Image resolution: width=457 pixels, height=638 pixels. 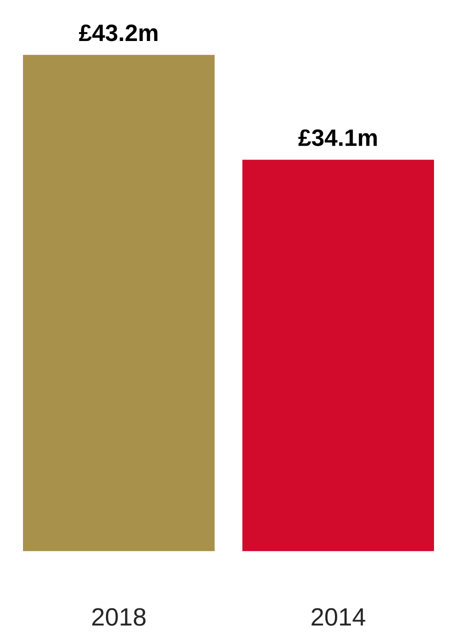 I want to click on data-label: £43.2m, so click(x=118, y=33).